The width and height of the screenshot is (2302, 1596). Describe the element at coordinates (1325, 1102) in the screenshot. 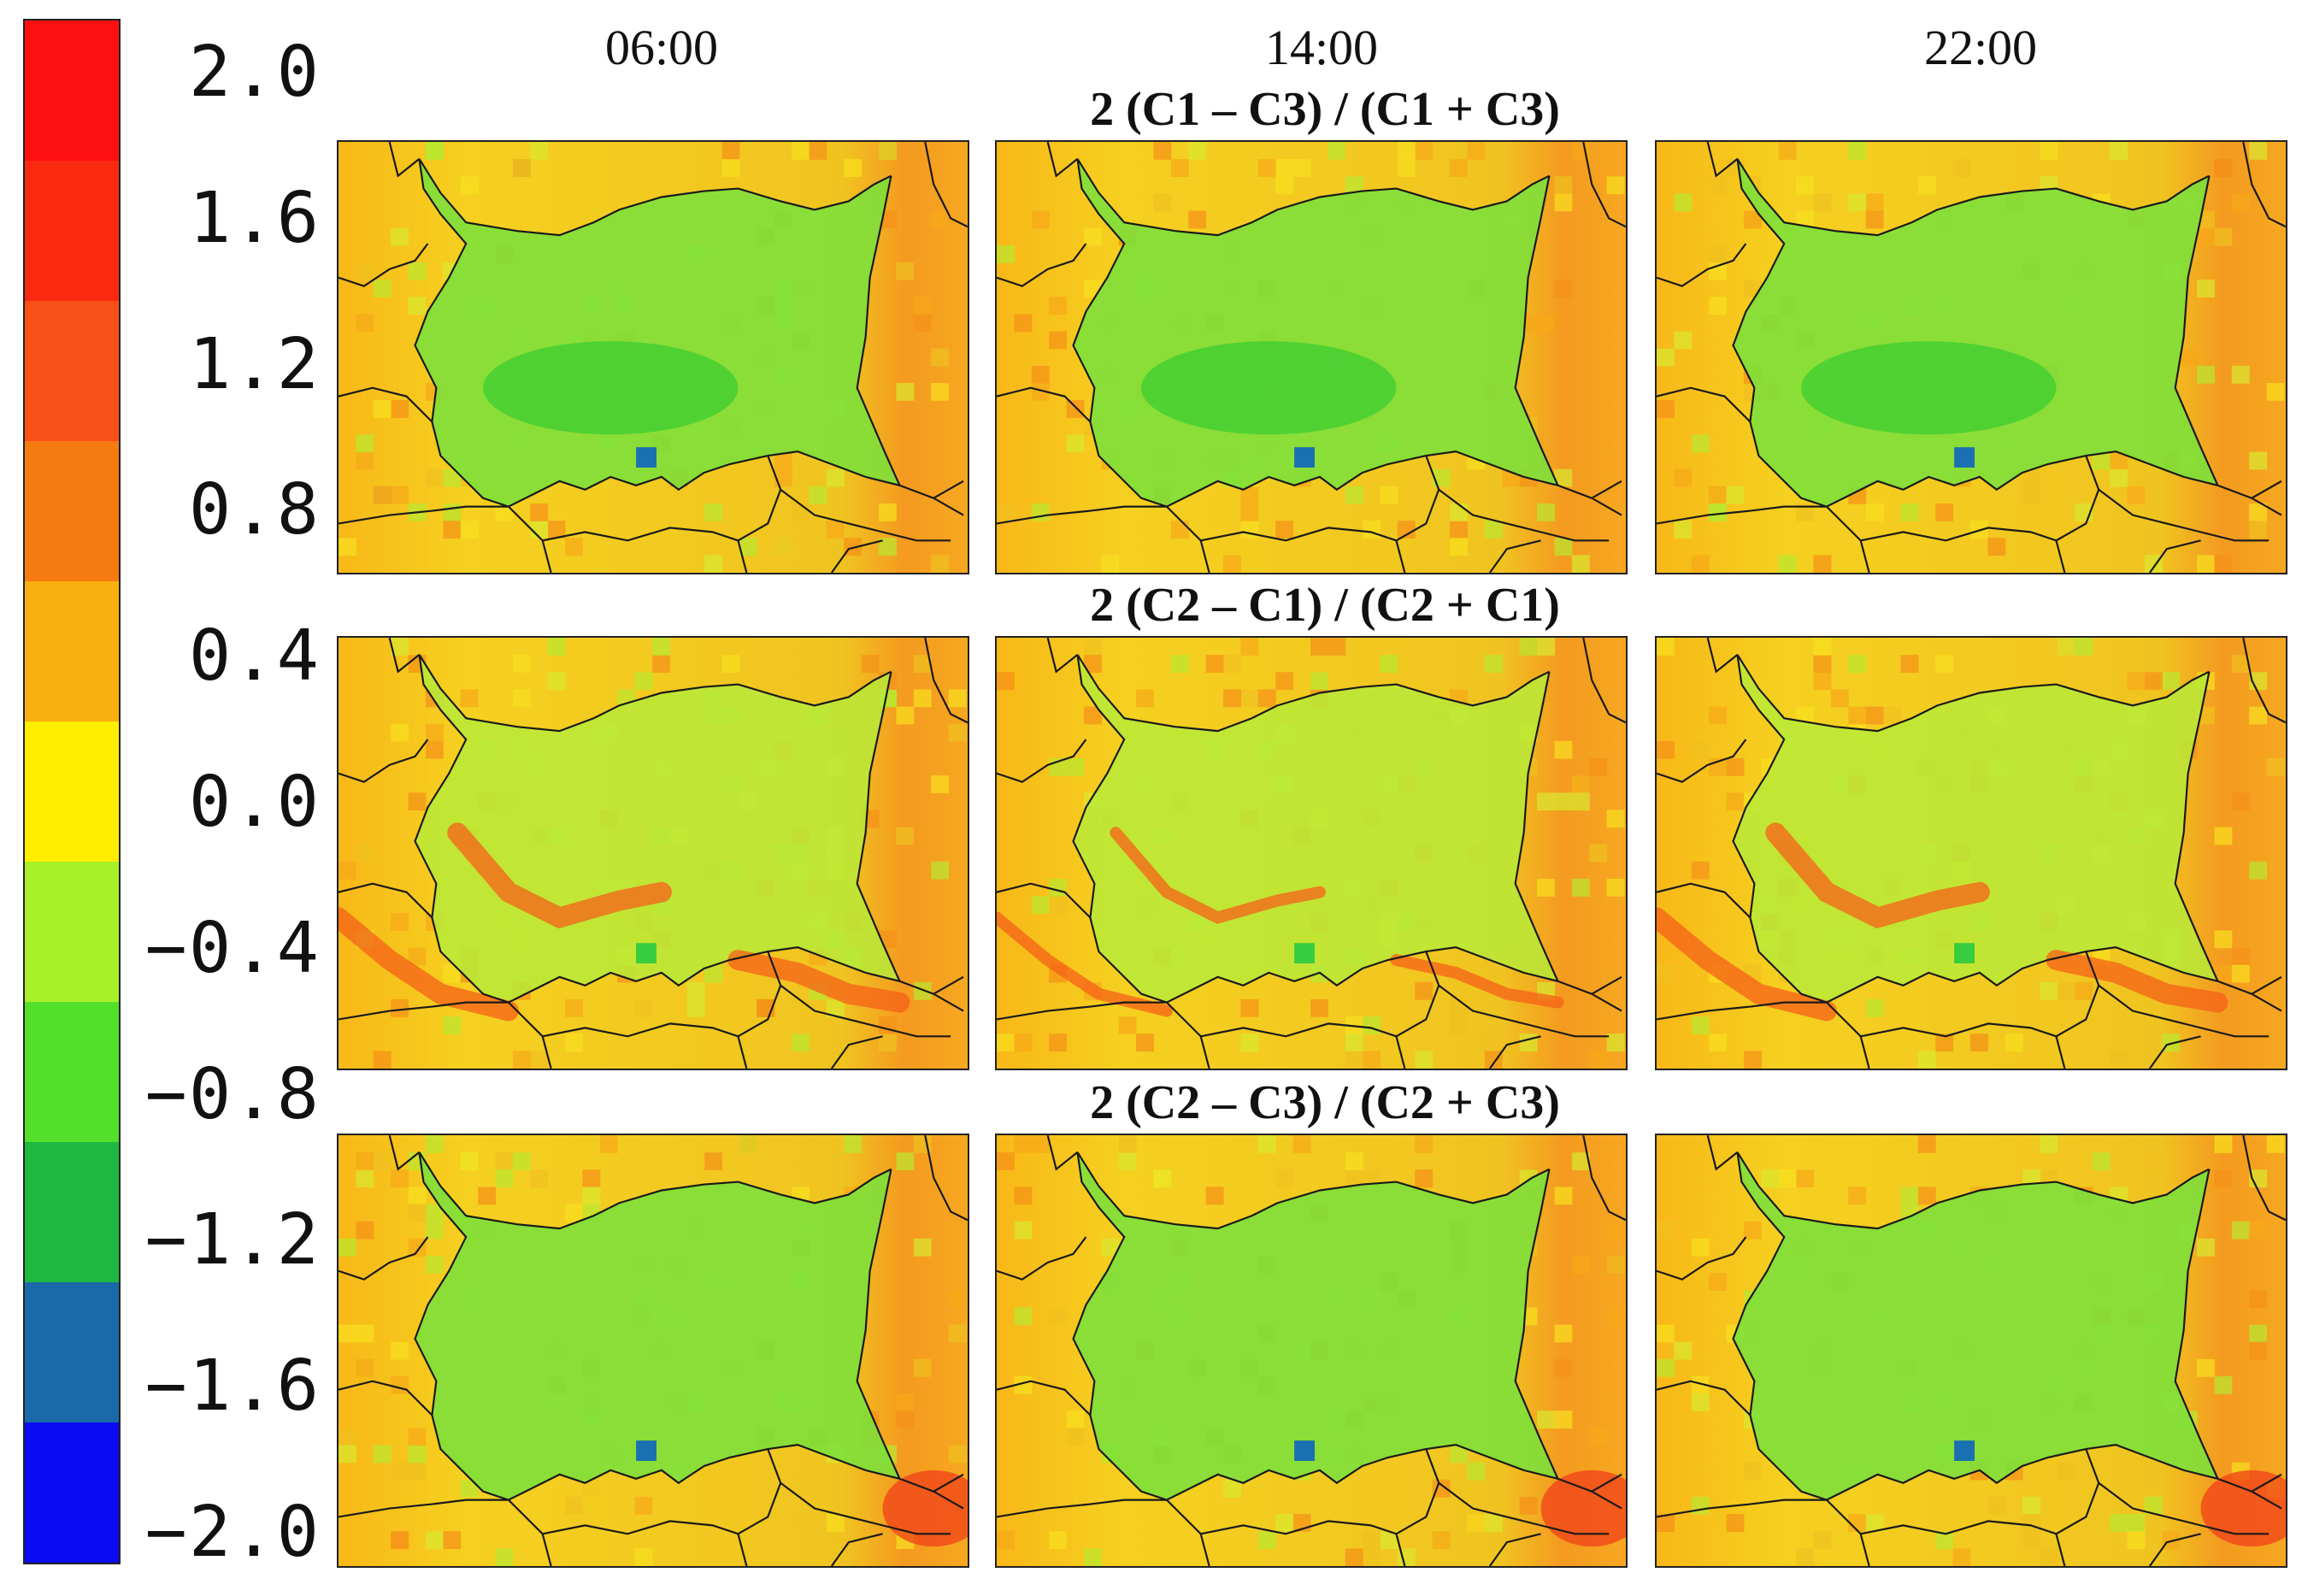

I see `row-title-c2-c3: 2 (C2 – C3) / (C2 + C3)` at that location.